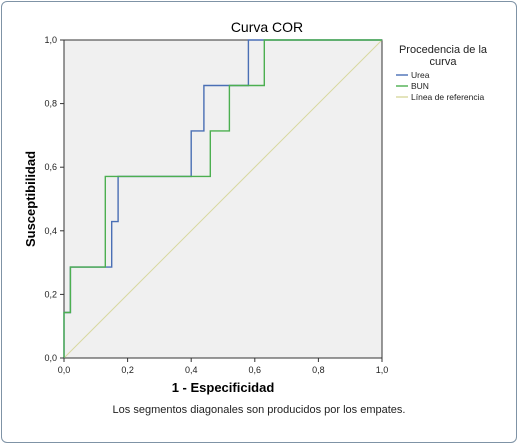 The width and height of the screenshot is (518, 444). Describe the element at coordinates (382, 370) in the screenshot. I see `x-tick-label: 1,0` at that location.